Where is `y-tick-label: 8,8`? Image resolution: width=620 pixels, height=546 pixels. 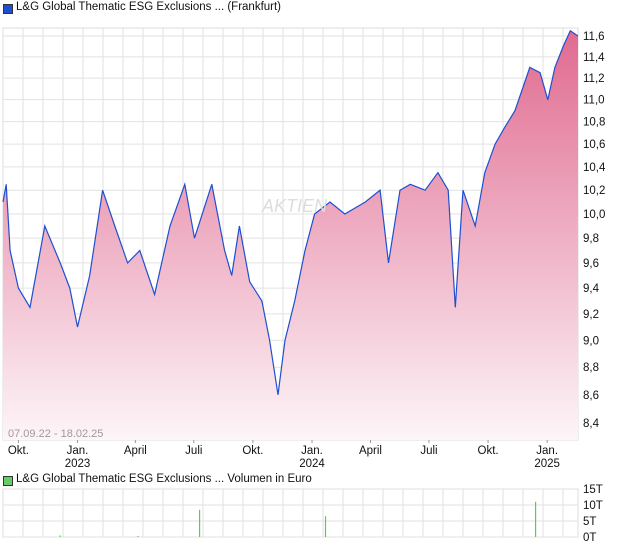
y-tick-label: 8,8 is located at coordinates (591, 368).